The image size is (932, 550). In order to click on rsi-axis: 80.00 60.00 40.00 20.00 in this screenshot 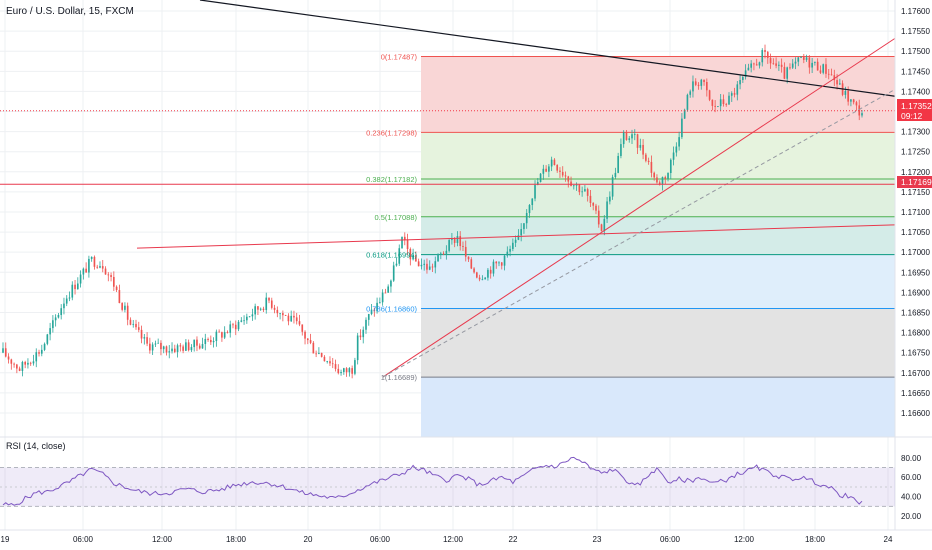, I will do `click(911, 487)`.